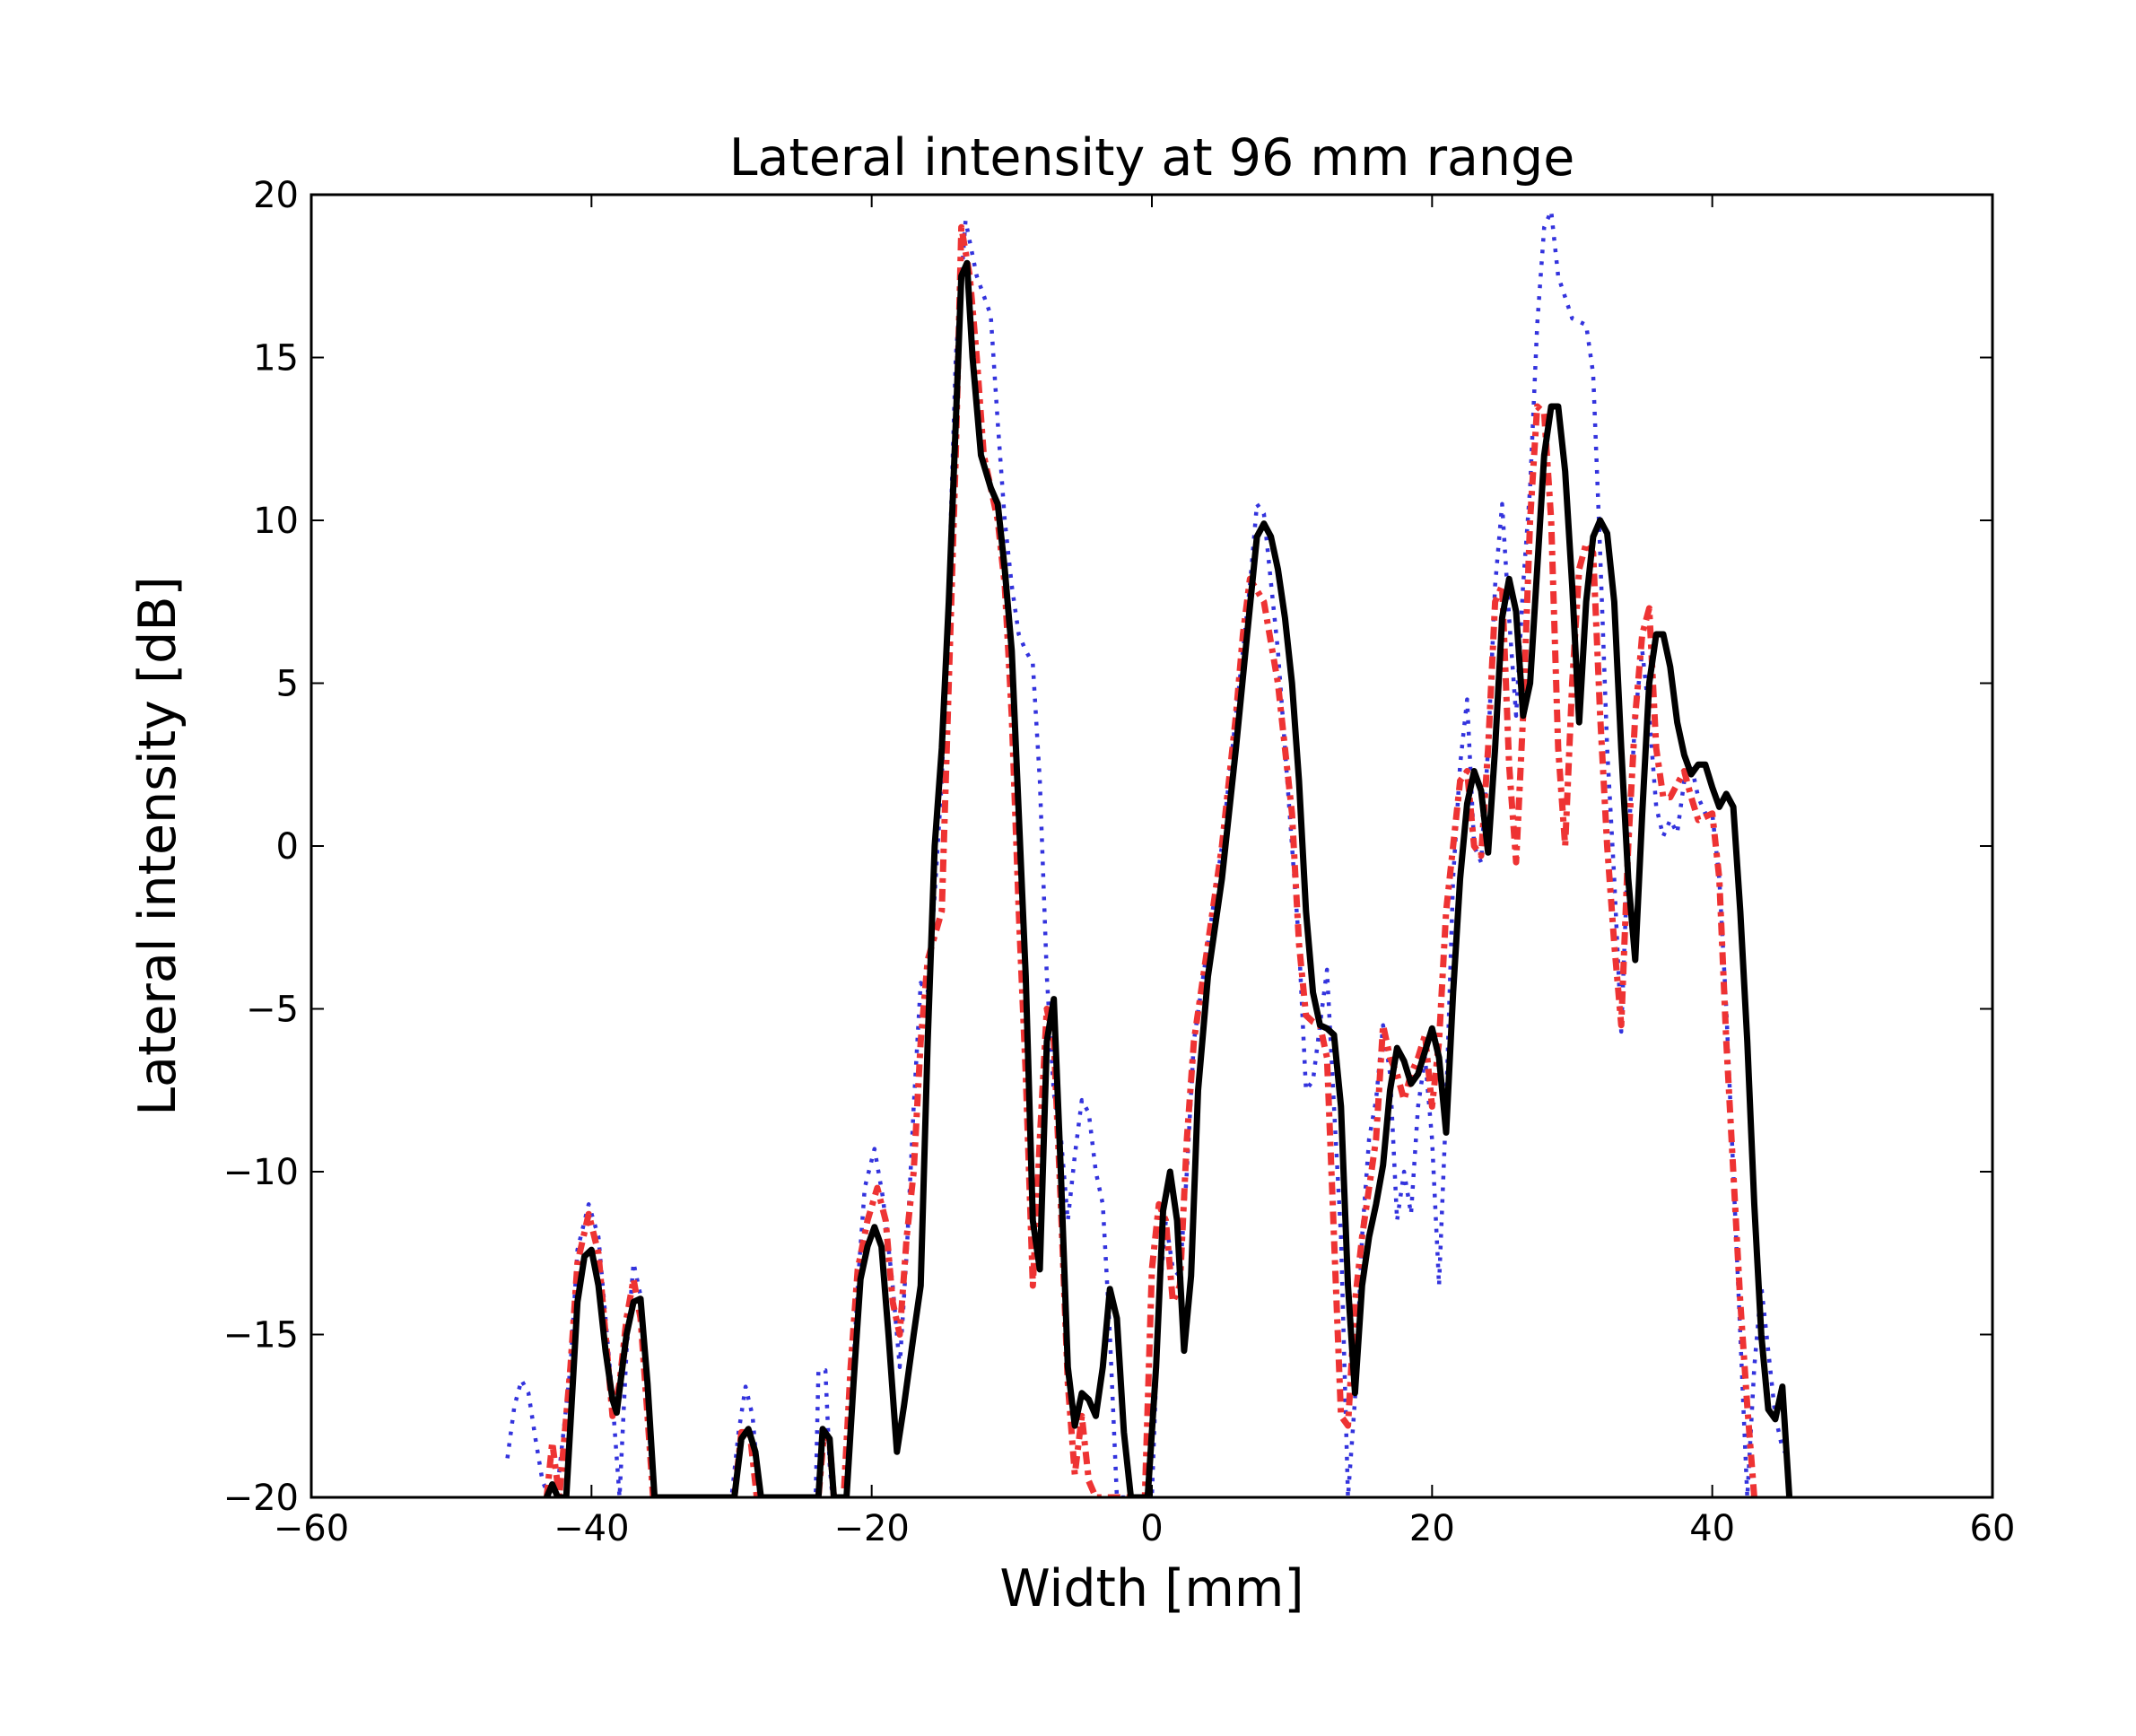  What do you see at coordinates (1151, 1529) in the screenshot?
I see `x-tick-label: 0` at bounding box center [1151, 1529].